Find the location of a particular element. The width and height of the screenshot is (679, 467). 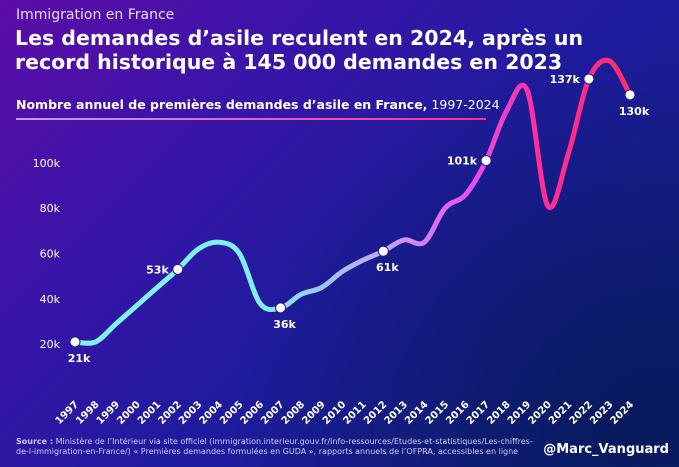

y-tick-label: 100k is located at coordinates (47, 163).